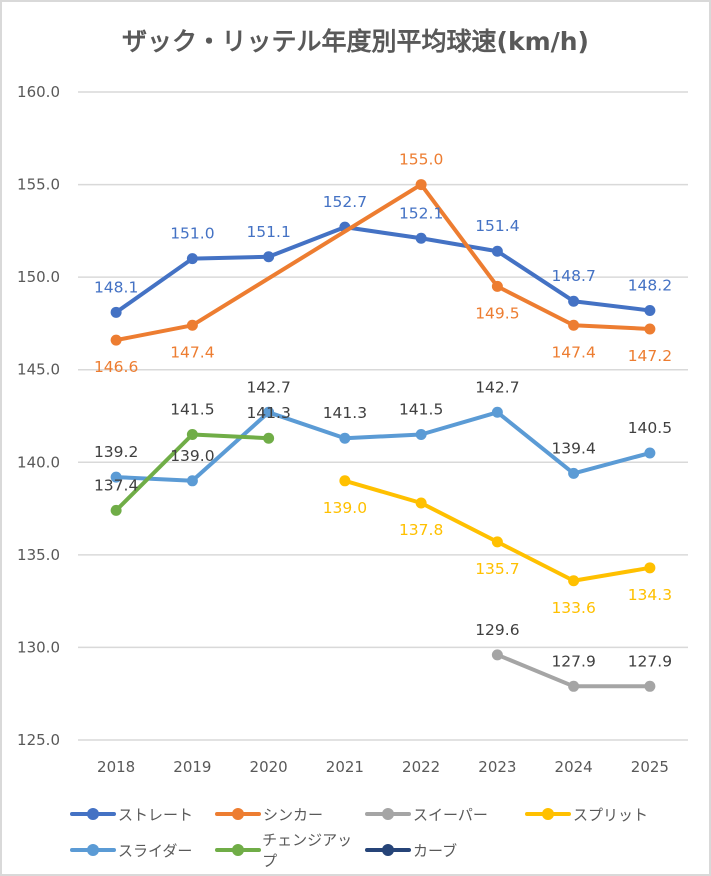 The width and height of the screenshot is (711, 876). What do you see at coordinates (345, 202) in the screenshot?
I see `data-label: 152.7` at bounding box center [345, 202].